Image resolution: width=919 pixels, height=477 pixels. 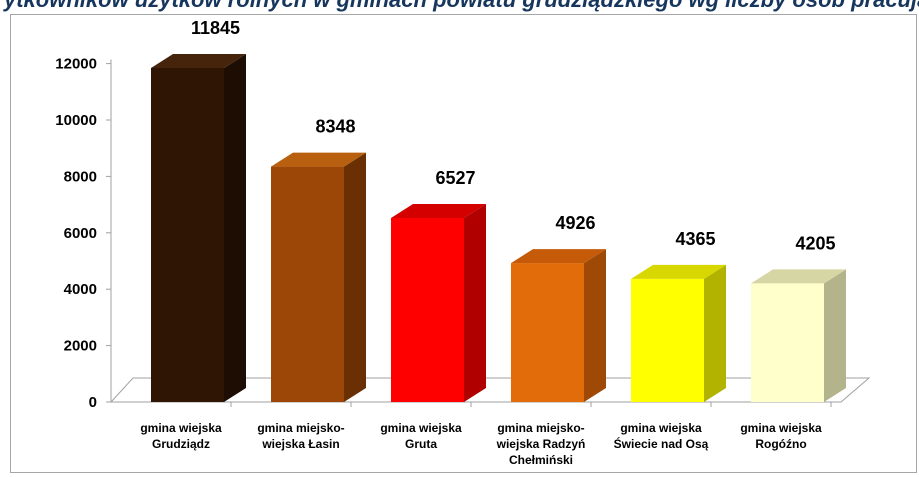 I want to click on category-label: wiejska Łasin, so click(x=300, y=444).